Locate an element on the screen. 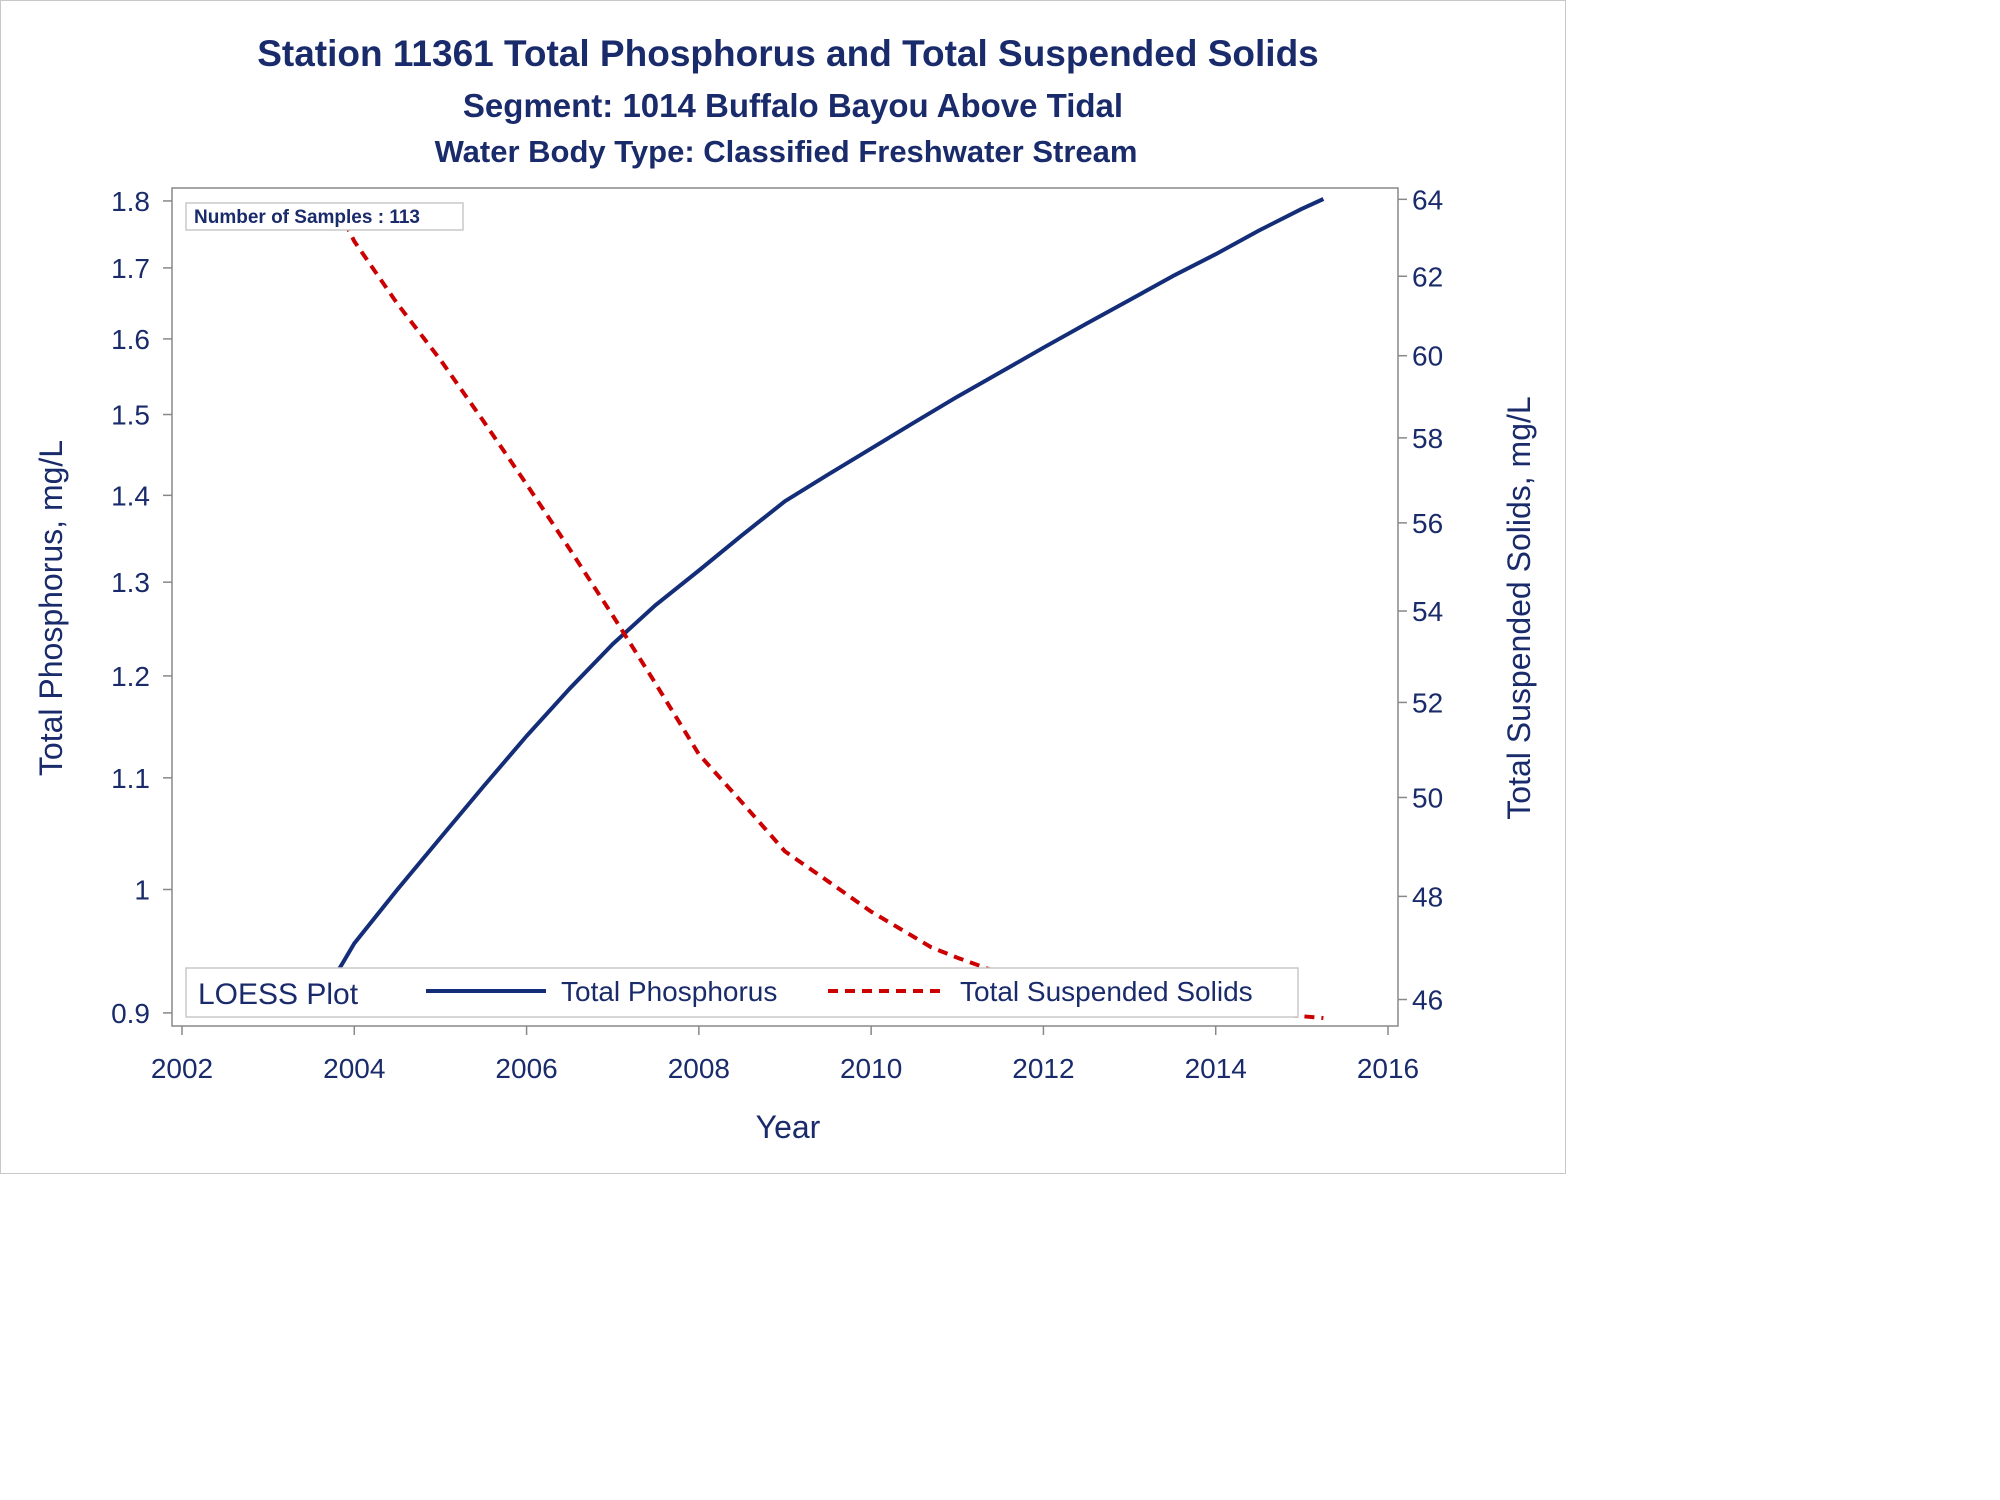 The height and width of the screenshot is (1500, 2000). legend-box is located at coordinates (742, 992).